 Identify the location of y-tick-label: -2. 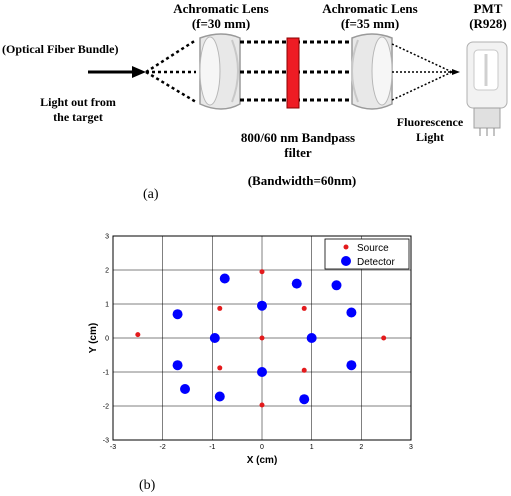
(106, 407).